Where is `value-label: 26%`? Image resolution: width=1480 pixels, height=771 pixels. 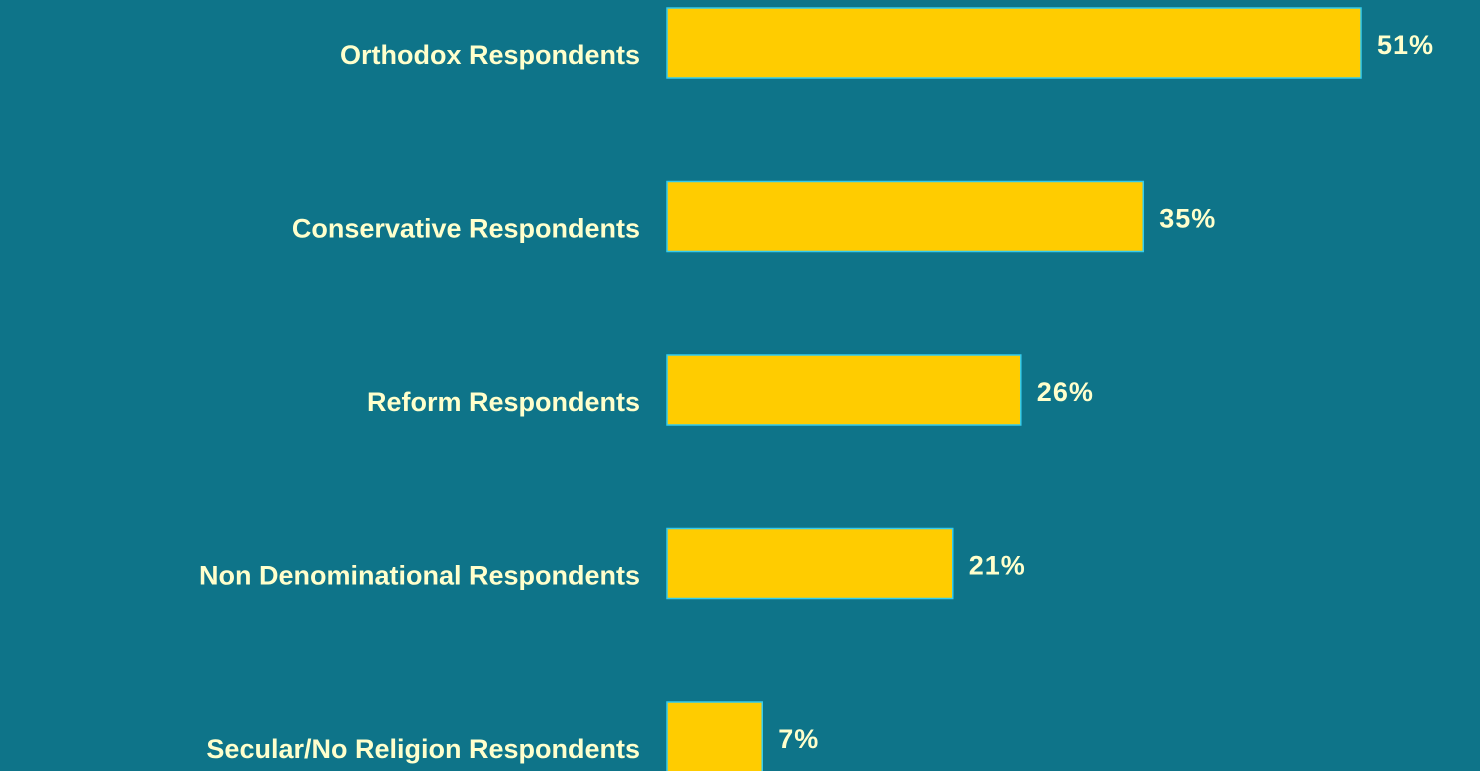 value-label: 26% is located at coordinates (1065, 392).